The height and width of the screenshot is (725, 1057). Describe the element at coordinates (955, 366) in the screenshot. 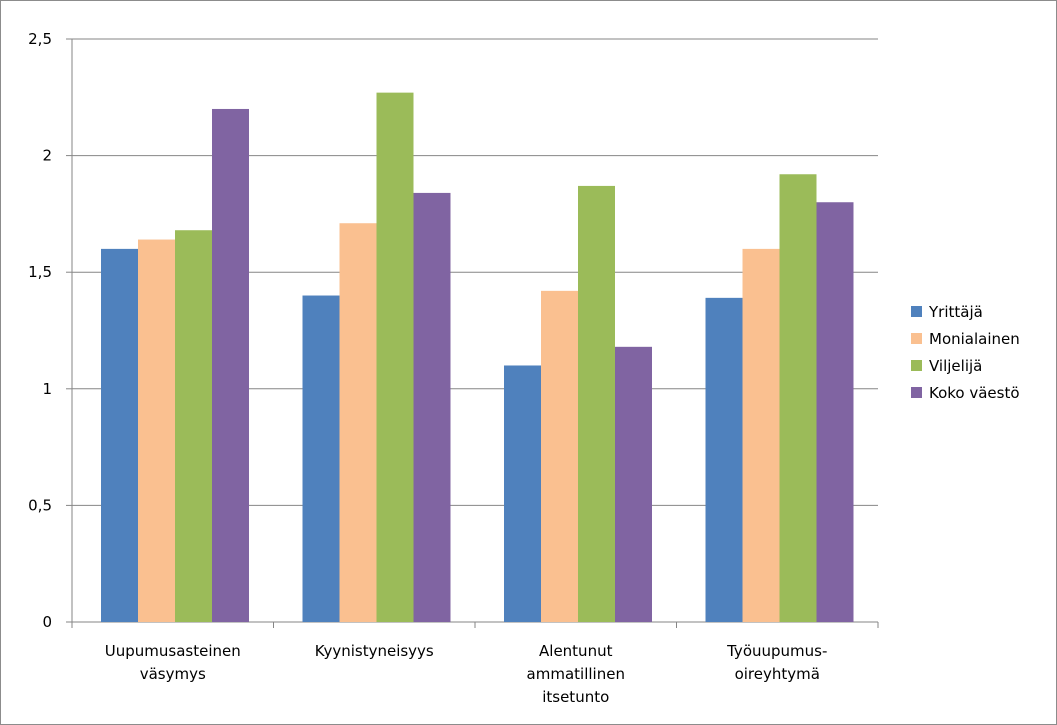

I see `legend-label: Viljelijä` at that location.